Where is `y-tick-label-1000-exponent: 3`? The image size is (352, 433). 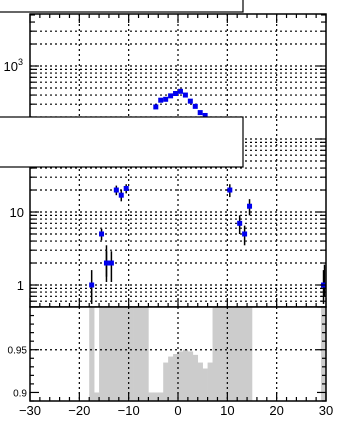
y-tick-label-1000-exponent: 3 is located at coordinates (20, 62).